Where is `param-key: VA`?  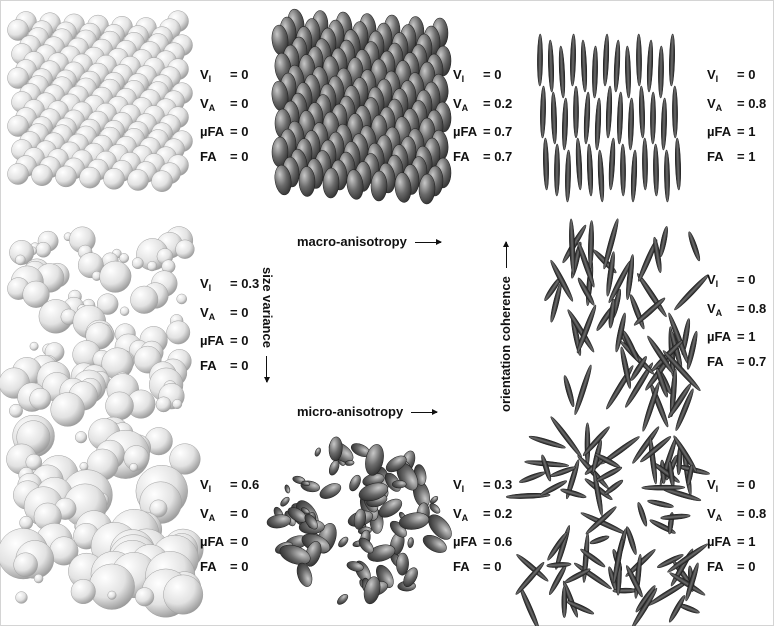
param-key: VA is located at coordinates (722, 106).